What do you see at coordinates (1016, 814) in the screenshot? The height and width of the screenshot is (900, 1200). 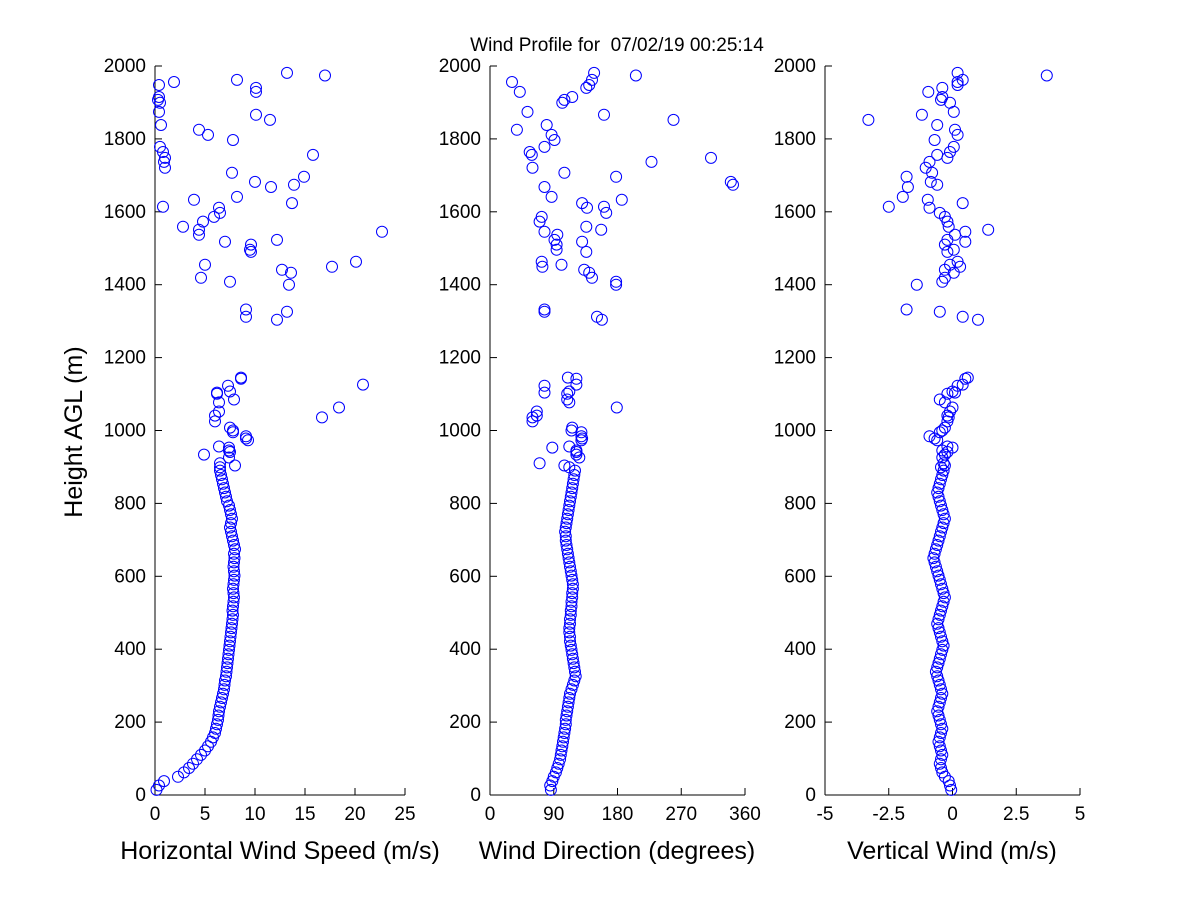 I see `x-tick-label: 2.5` at bounding box center [1016, 814].